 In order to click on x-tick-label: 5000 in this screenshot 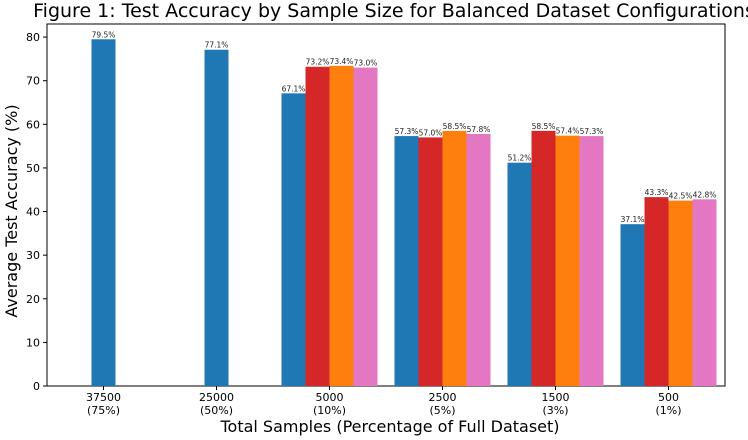, I will do `click(330, 397)`.